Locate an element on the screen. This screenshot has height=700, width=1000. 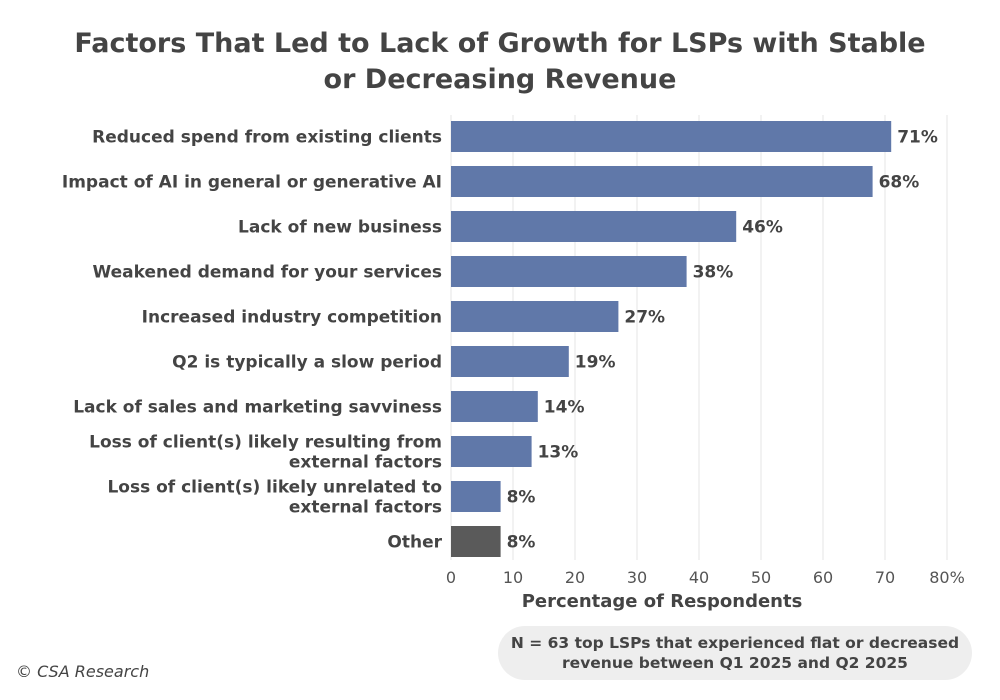
x-tick-label-40: 40 is located at coordinates (699, 577).